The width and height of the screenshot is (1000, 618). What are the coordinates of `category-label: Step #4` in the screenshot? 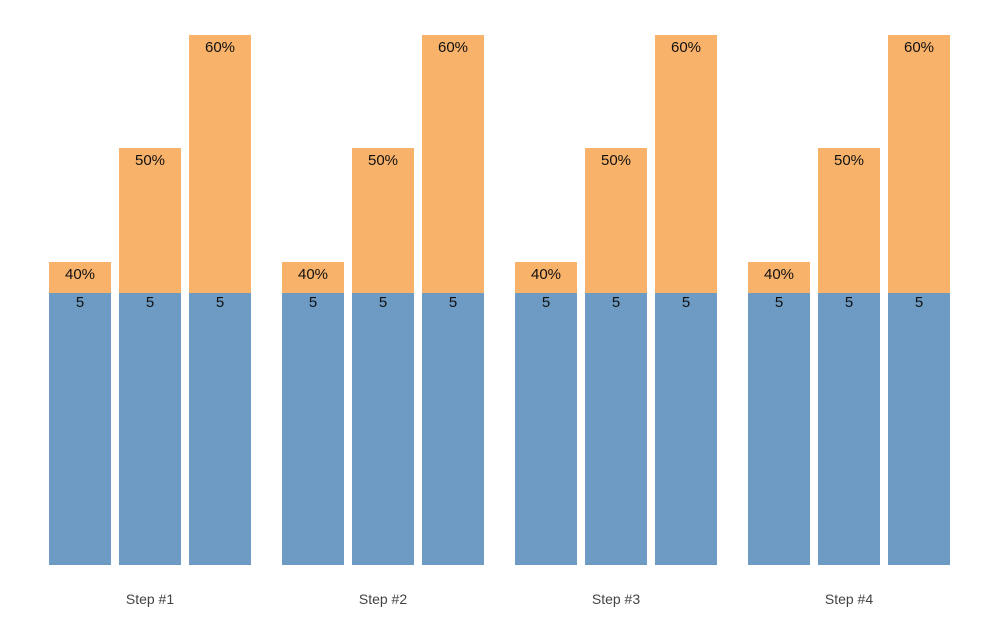 It's located at (849, 599).